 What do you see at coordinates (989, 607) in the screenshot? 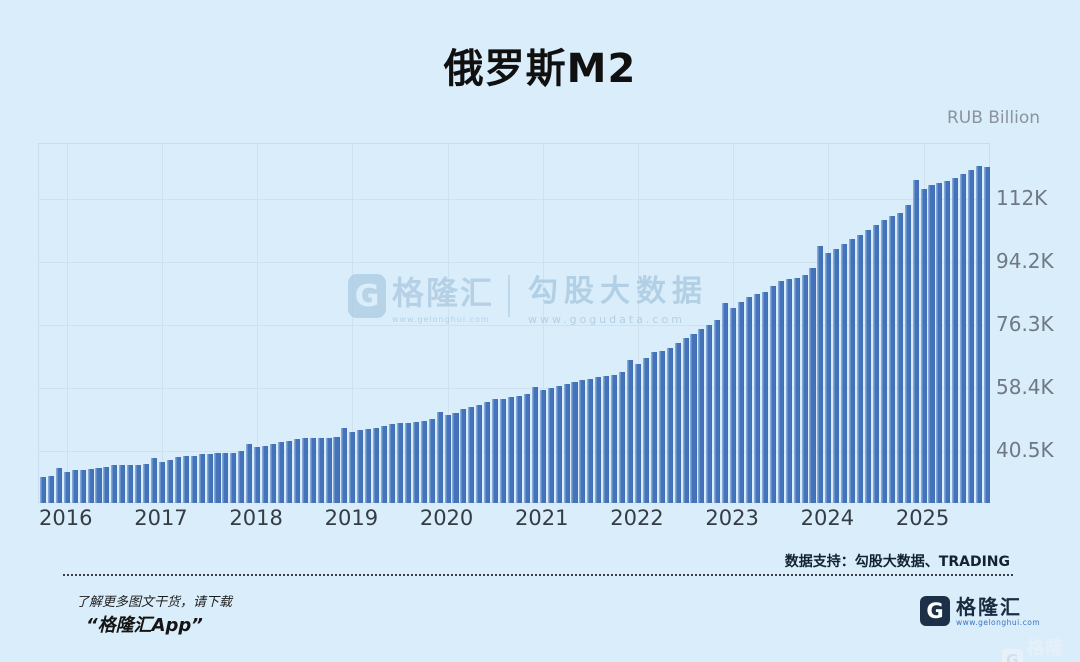
I see `gelonghui-logo-text: 格隆汇` at bounding box center [989, 607].